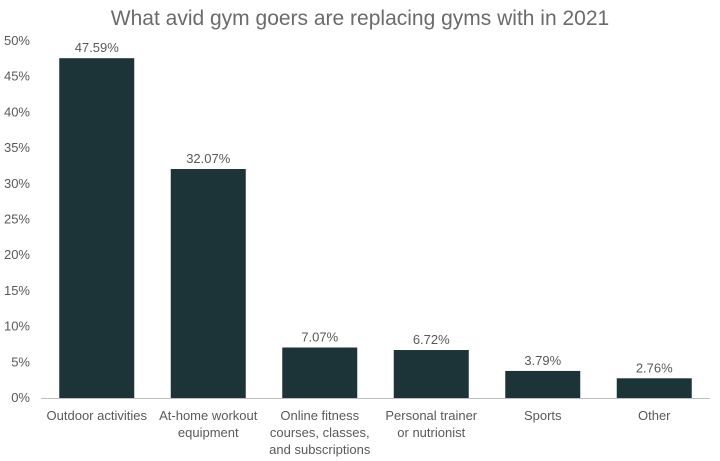 This screenshot has height=461, width=720. Describe the element at coordinates (17, 111) in the screenshot. I see `y-tick-label: 40%` at that location.